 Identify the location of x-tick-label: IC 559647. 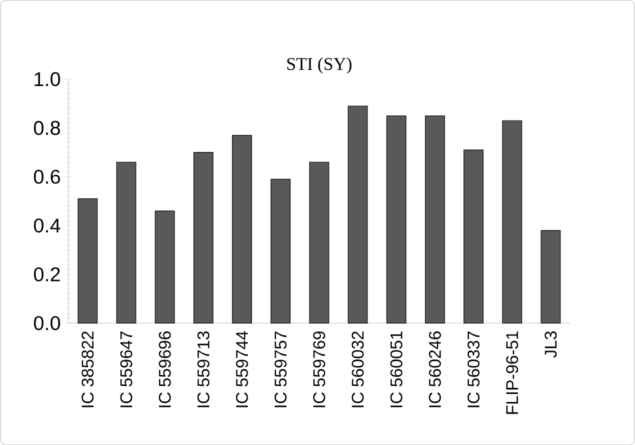
(126, 369).